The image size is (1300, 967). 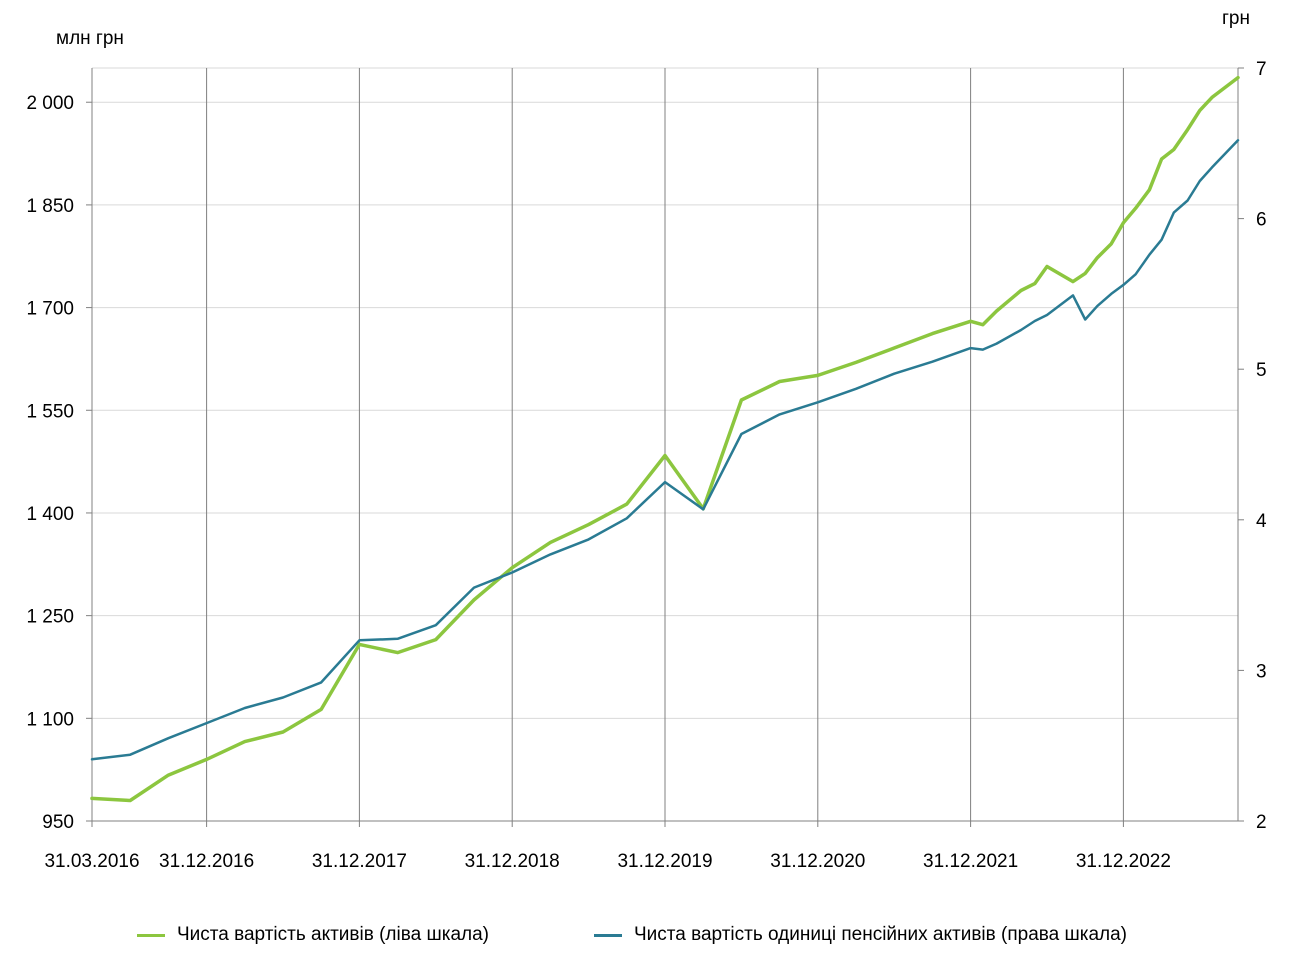 What do you see at coordinates (50, 719) in the screenshot?
I see `left-tick-label: 1 100` at bounding box center [50, 719].